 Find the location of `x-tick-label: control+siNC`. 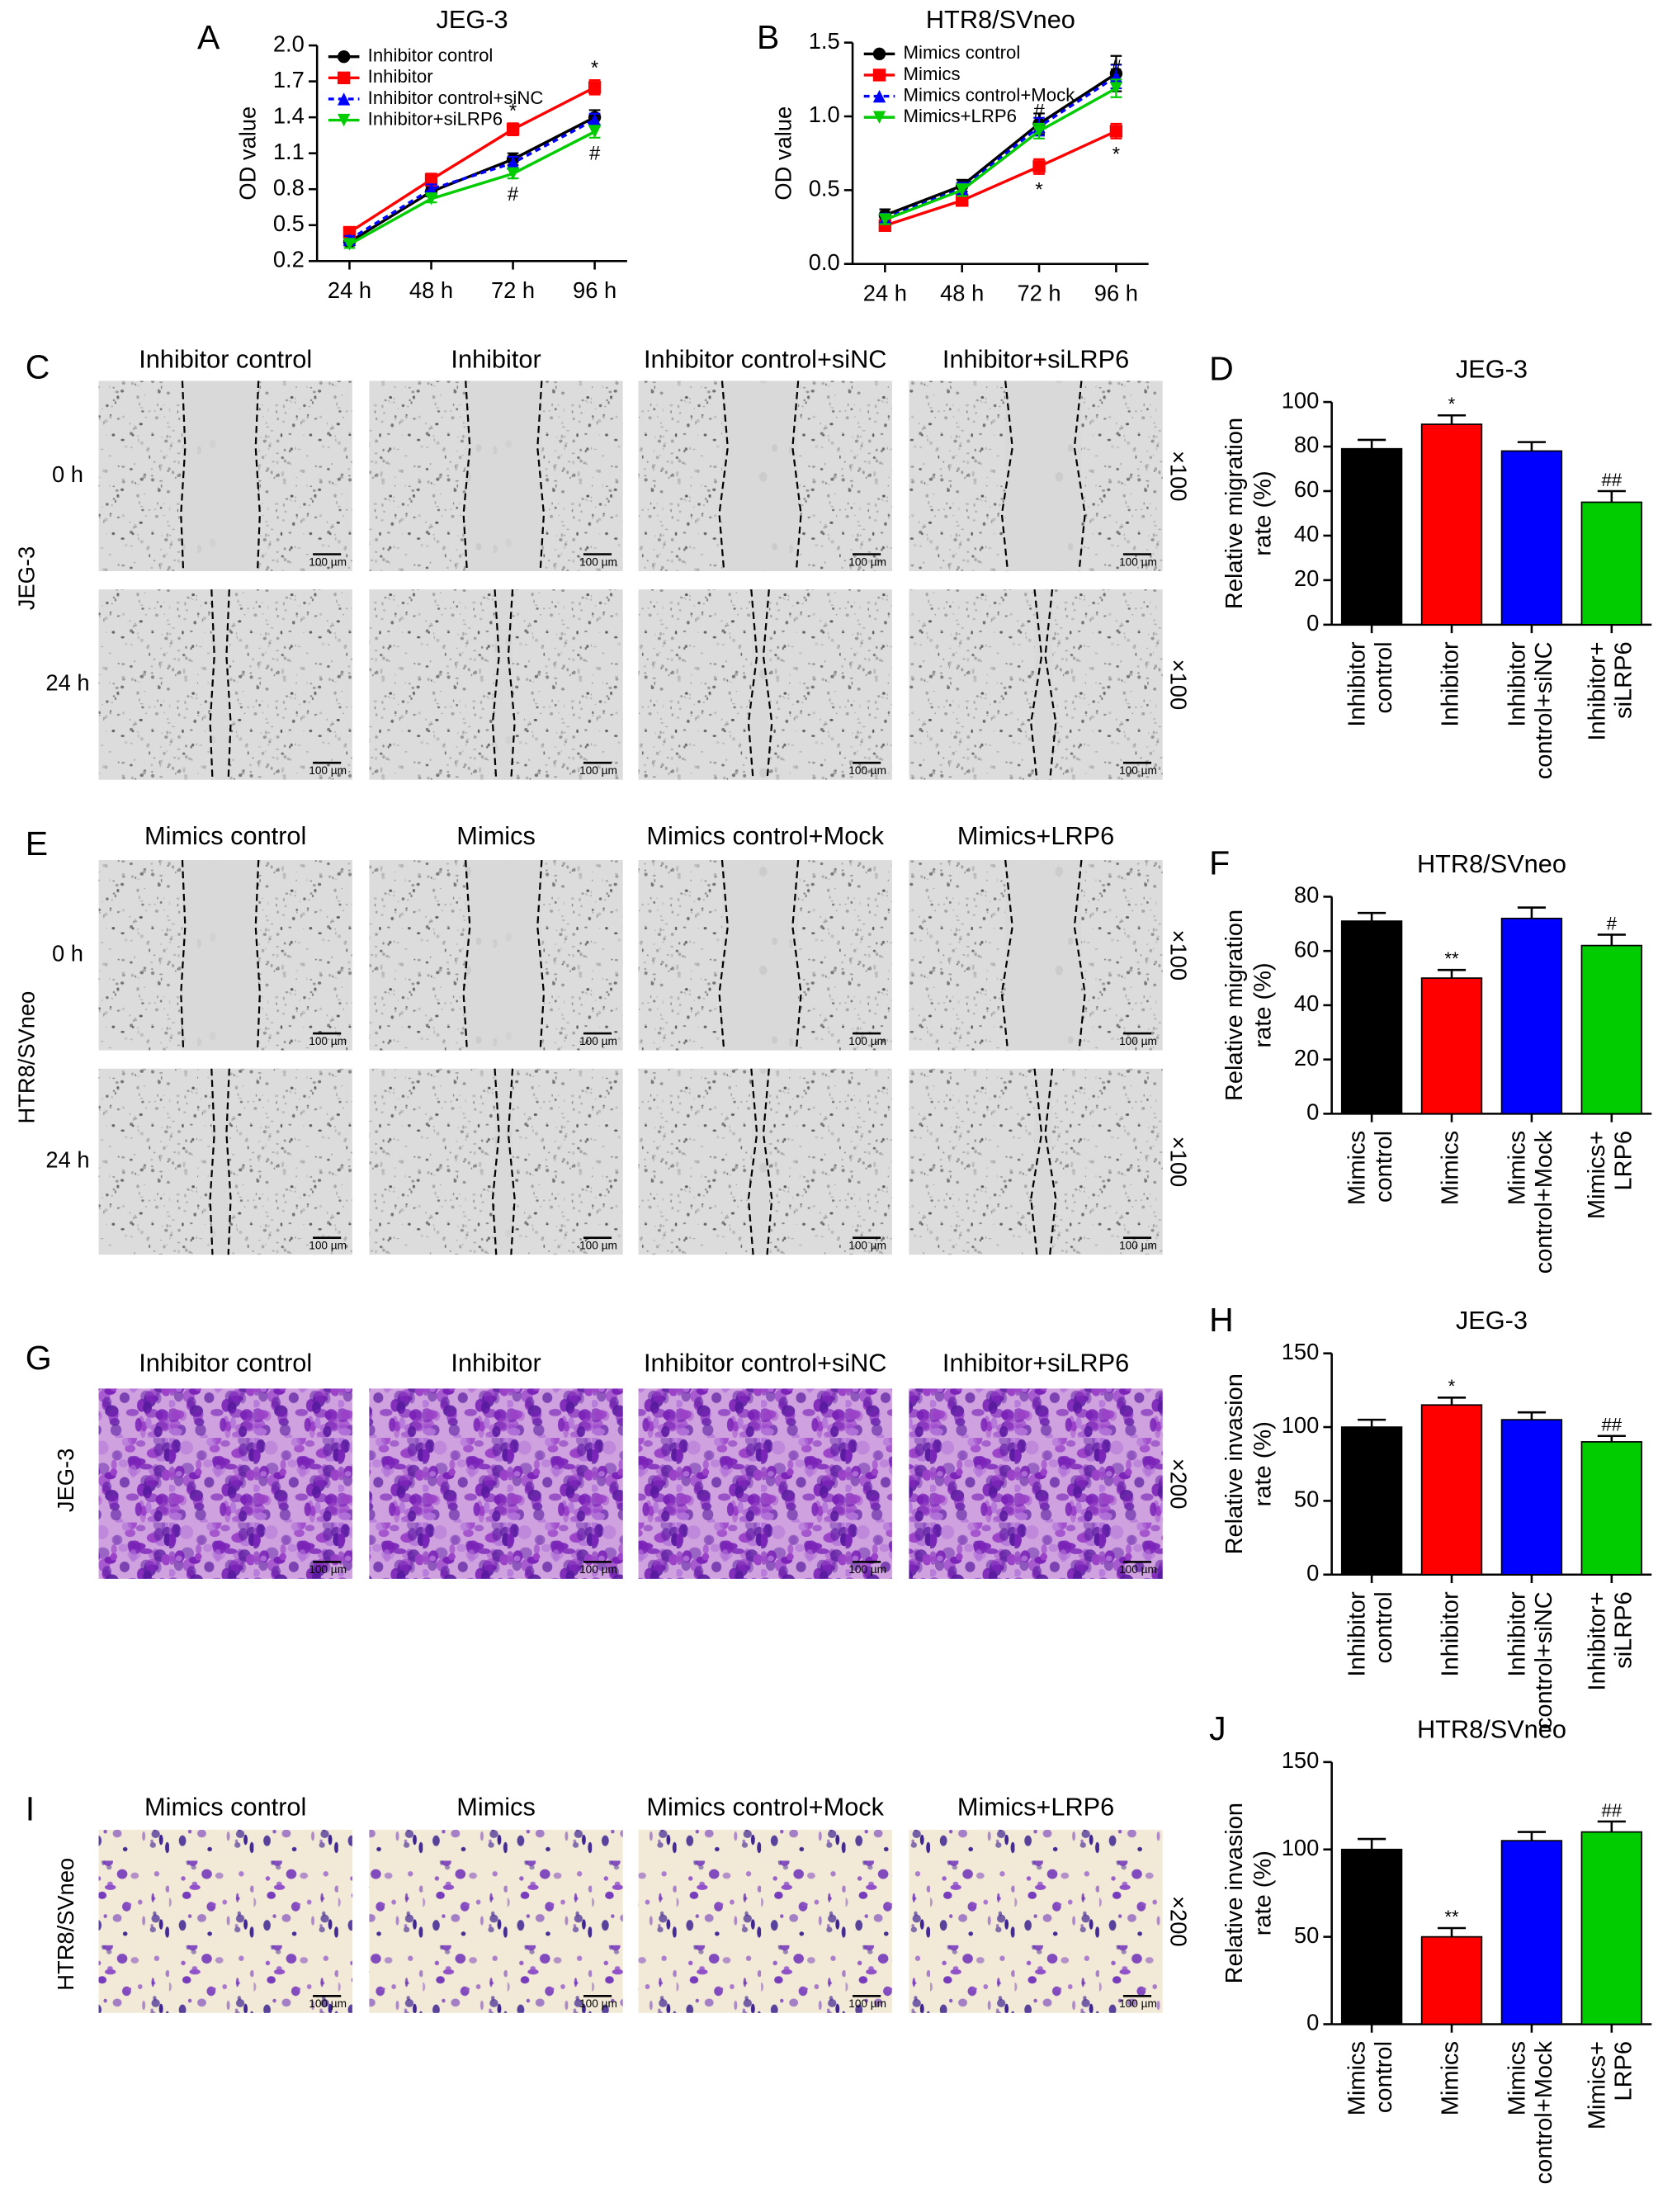

x-tick-label: control+siNC is located at coordinates (1544, 1660).